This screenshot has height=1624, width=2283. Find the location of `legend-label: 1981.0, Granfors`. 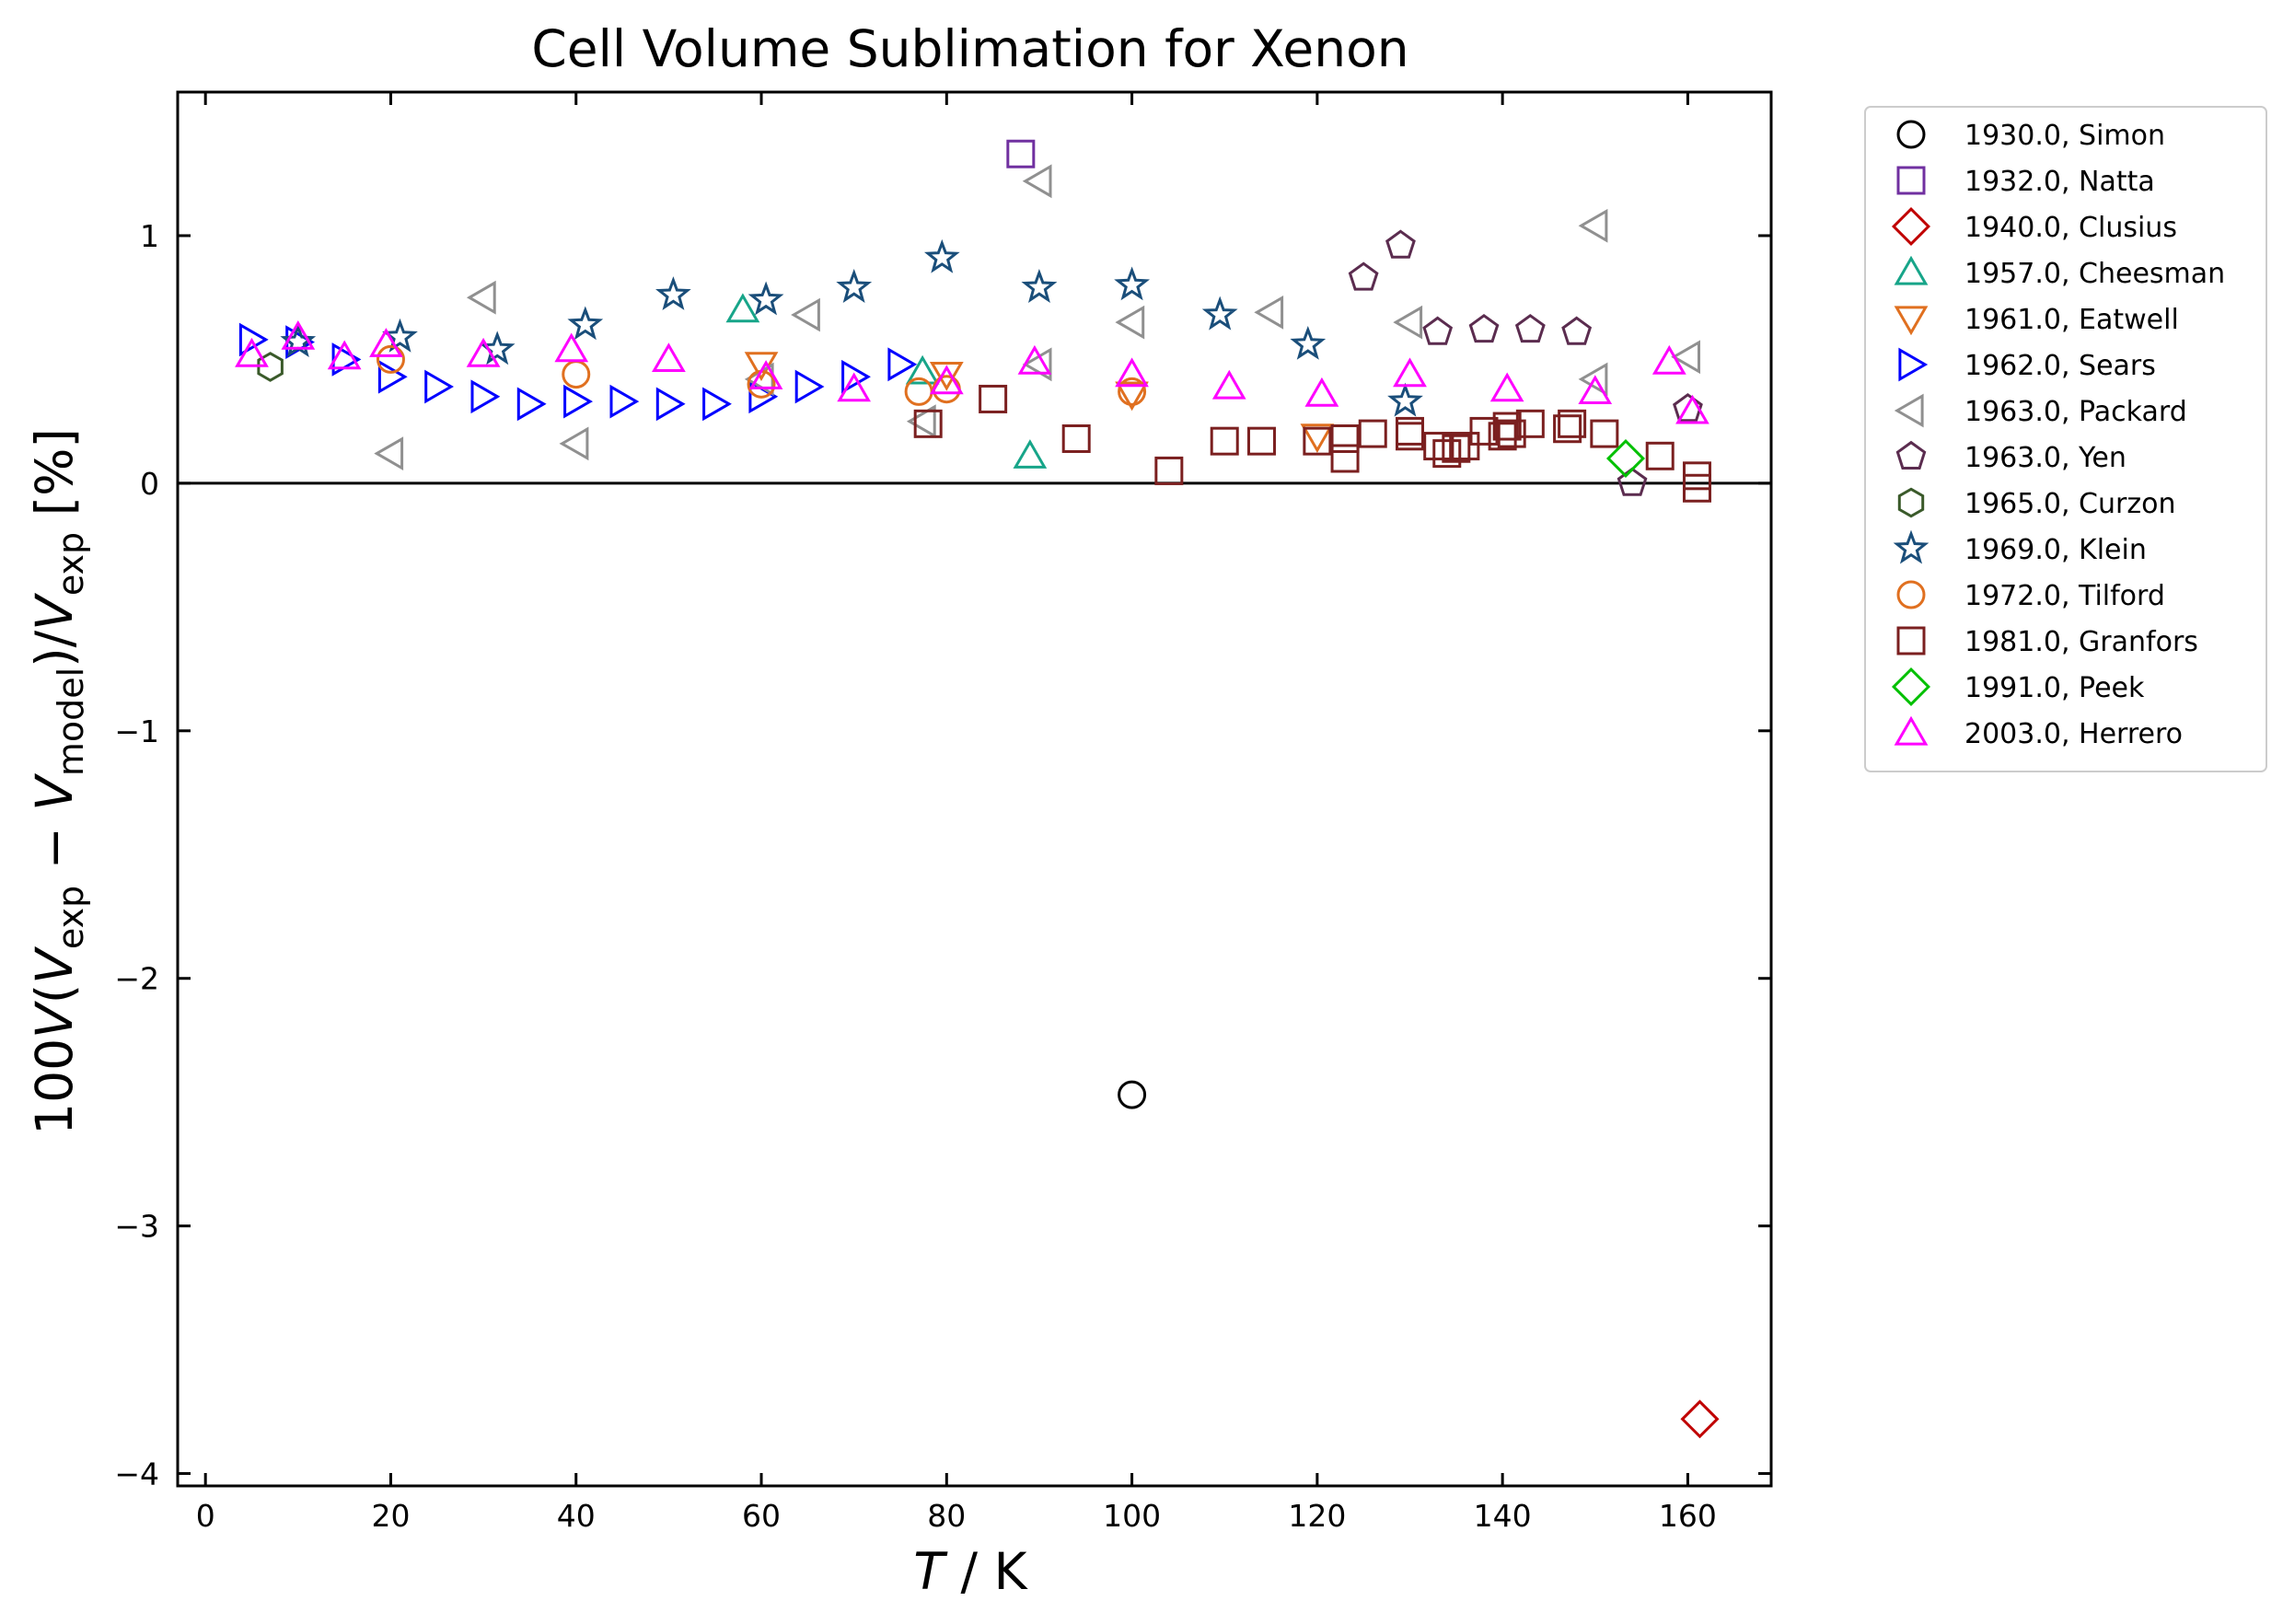

legend-label: 1981.0, Granfors is located at coordinates (2081, 642).